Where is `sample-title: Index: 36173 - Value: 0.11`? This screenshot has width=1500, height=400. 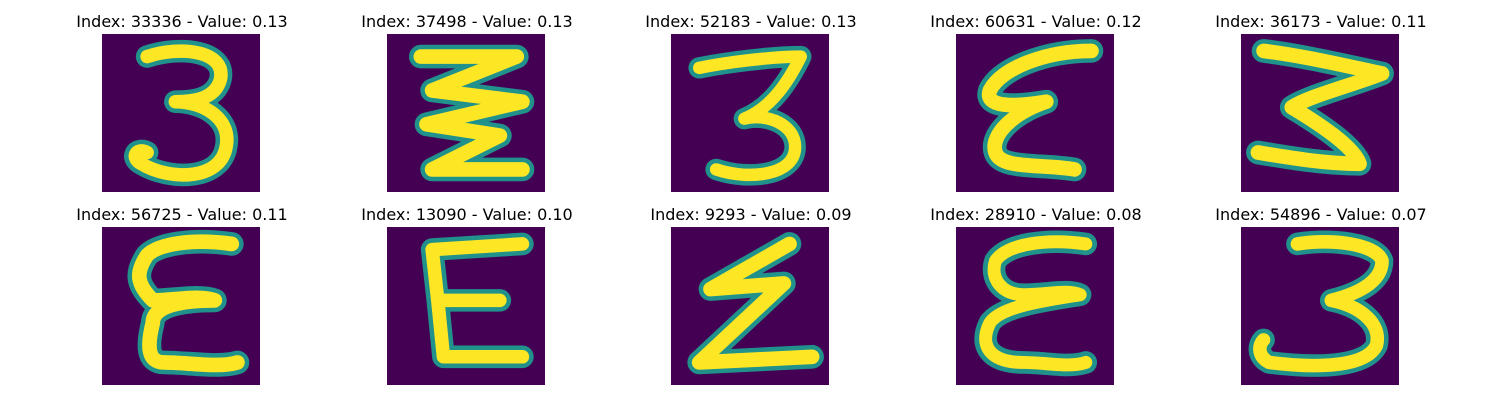 sample-title: Index: 36173 - Value: 0.11 is located at coordinates (1321, 21).